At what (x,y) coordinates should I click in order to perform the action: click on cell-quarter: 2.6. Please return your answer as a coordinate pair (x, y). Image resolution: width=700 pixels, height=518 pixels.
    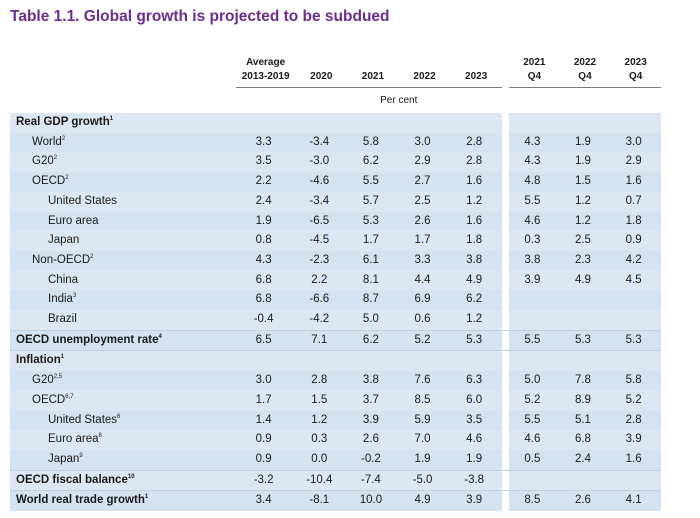
    Looking at the image, I should click on (585, 501).